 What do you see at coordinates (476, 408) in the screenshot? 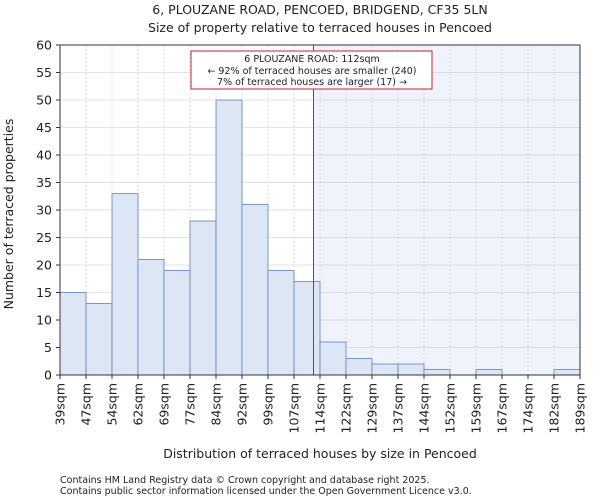
I see `x-tick-label: 159sqm` at bounding box center [476, 408].